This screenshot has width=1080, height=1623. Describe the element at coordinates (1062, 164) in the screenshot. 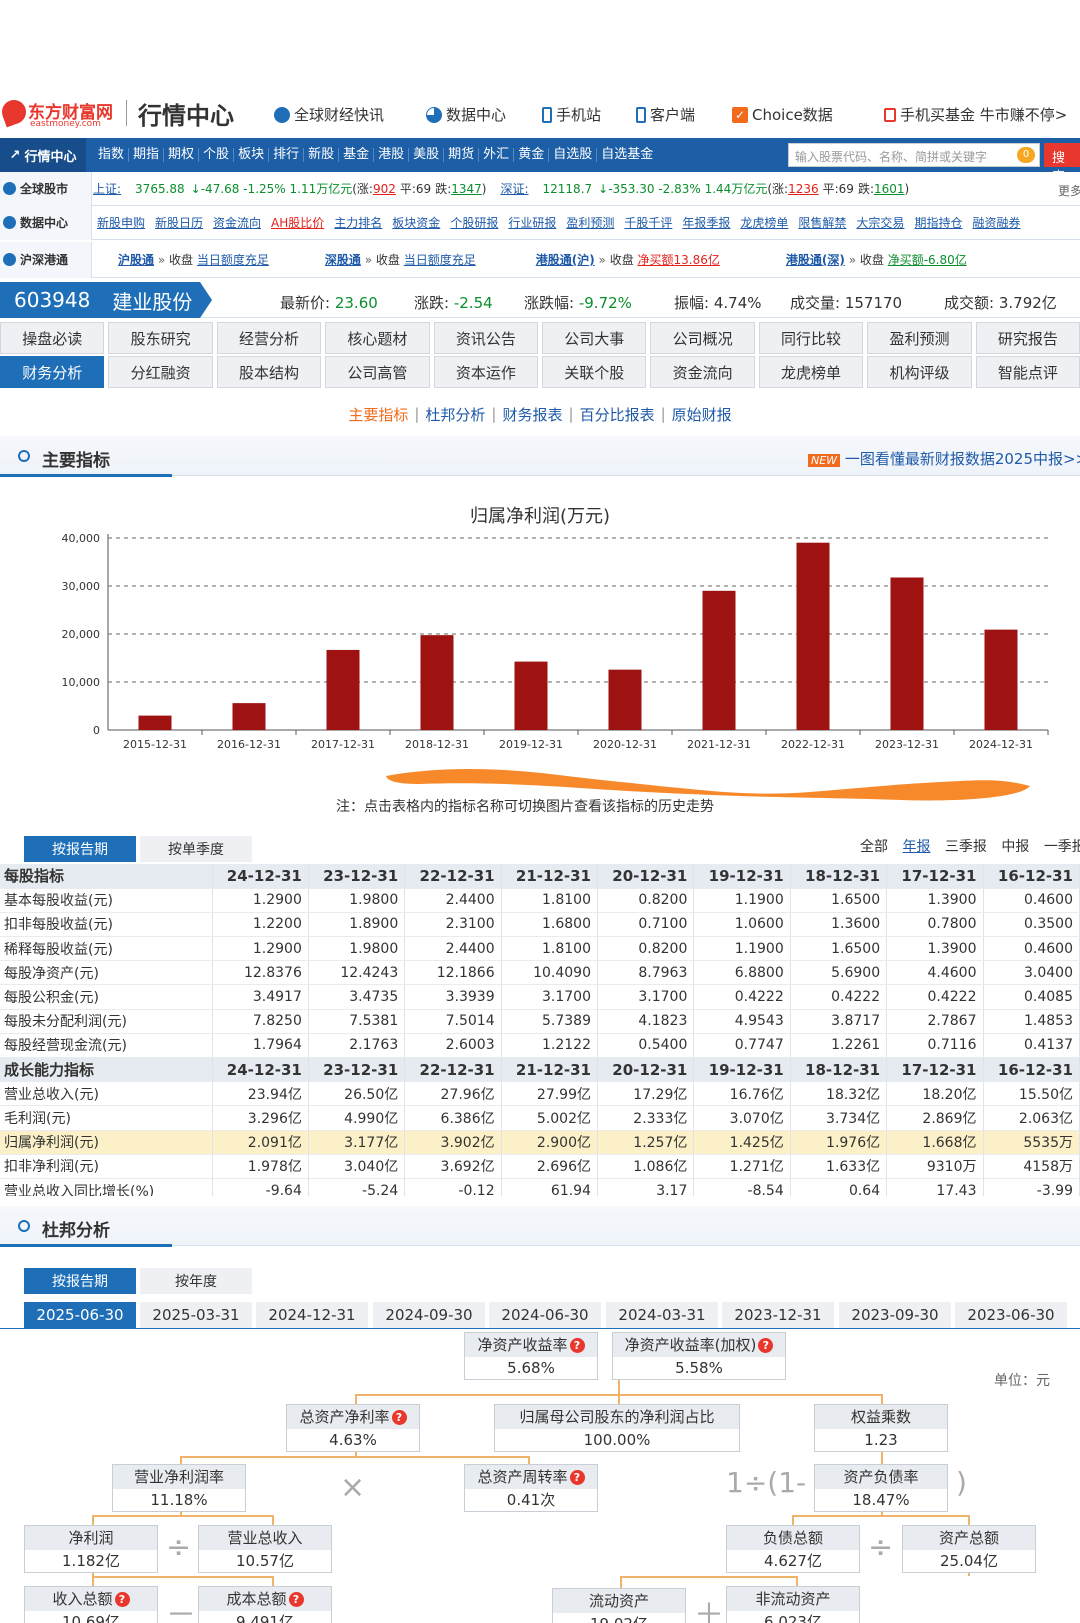

I see `search-button: 搜索` at that location.